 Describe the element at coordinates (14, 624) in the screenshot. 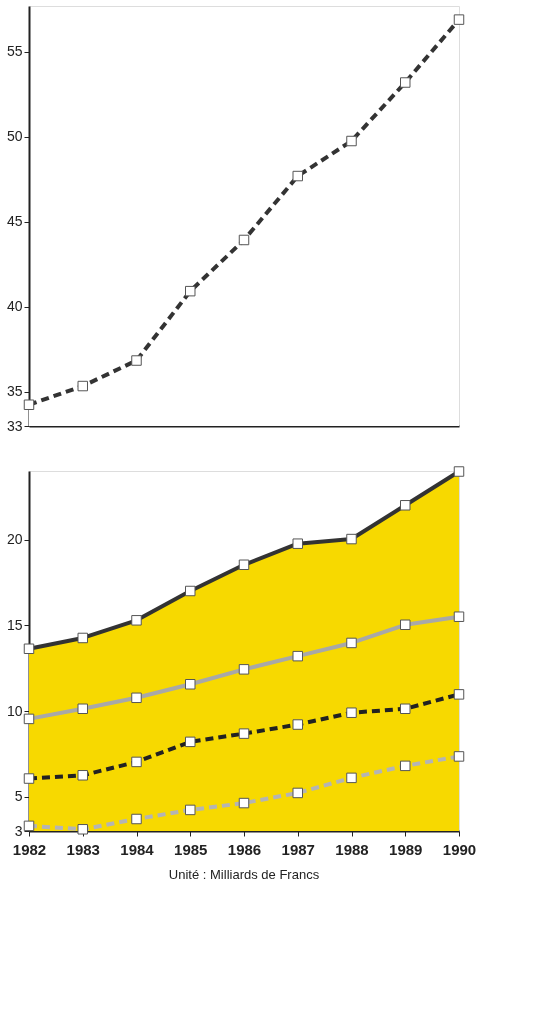

I see `y-tick-label: 15` at that location.